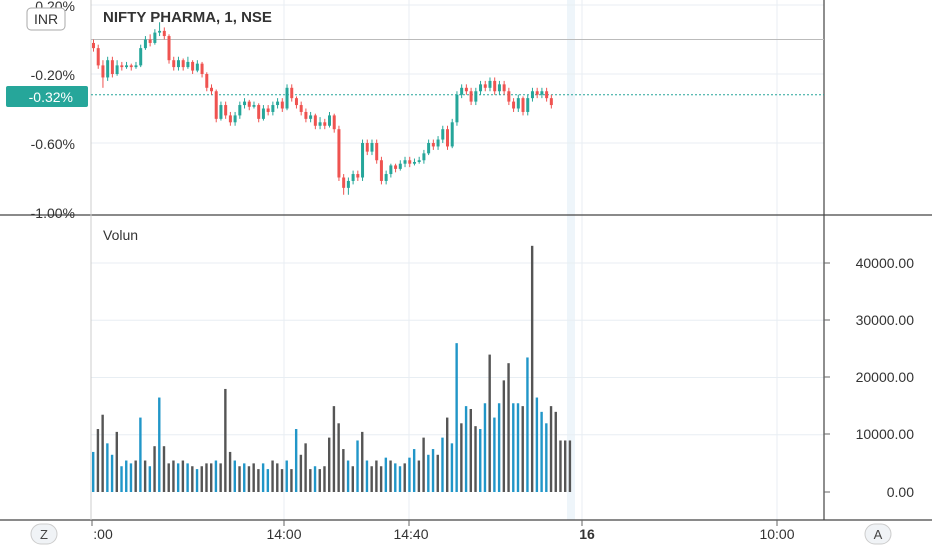  I want to click on current-value-label: -0.32%, so click(51, 97).